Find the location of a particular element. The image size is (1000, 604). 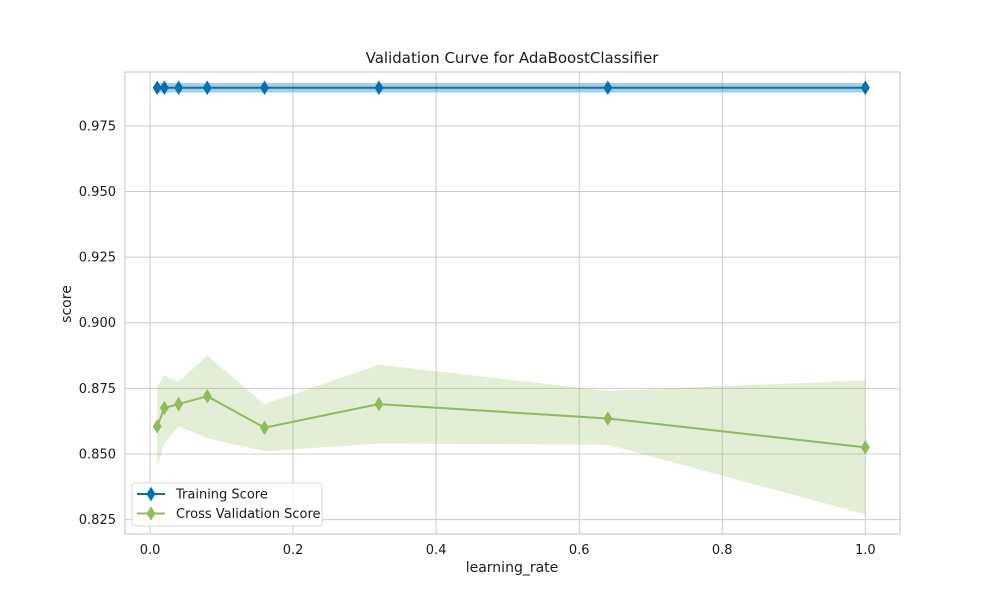

legend-box is located at coordinates (227, 504).